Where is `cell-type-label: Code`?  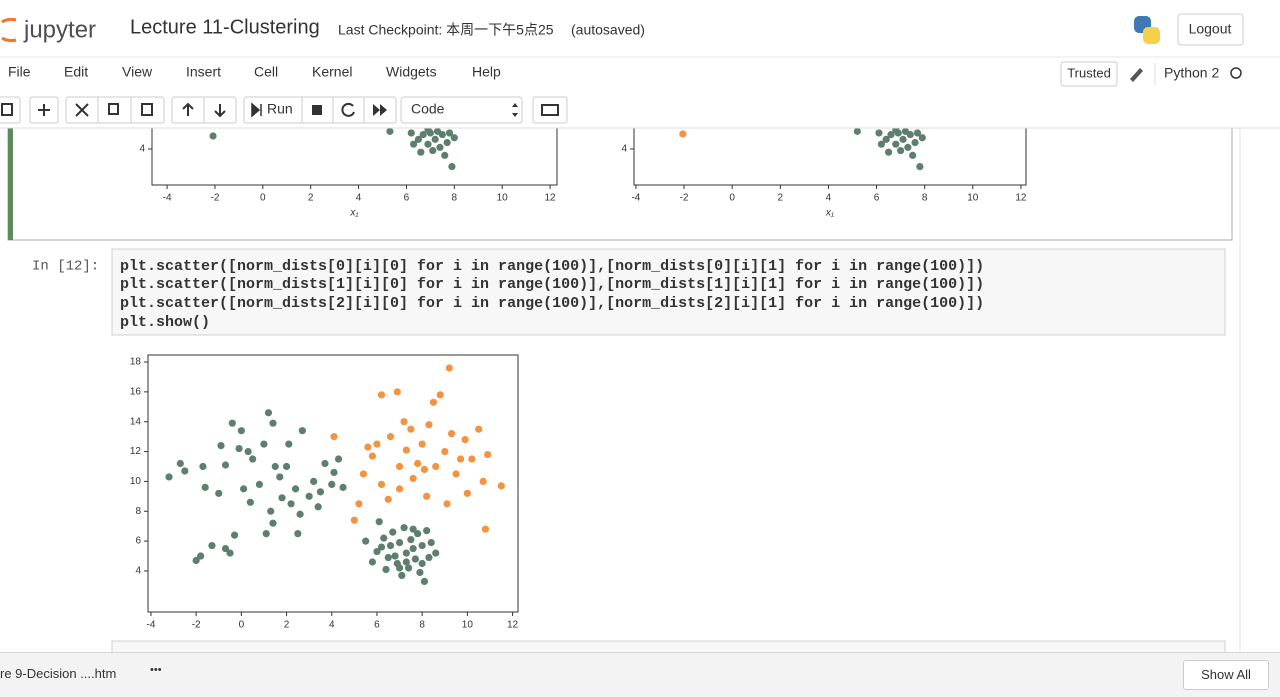
cell-type-label: Code is located at coordinates (428, 109).